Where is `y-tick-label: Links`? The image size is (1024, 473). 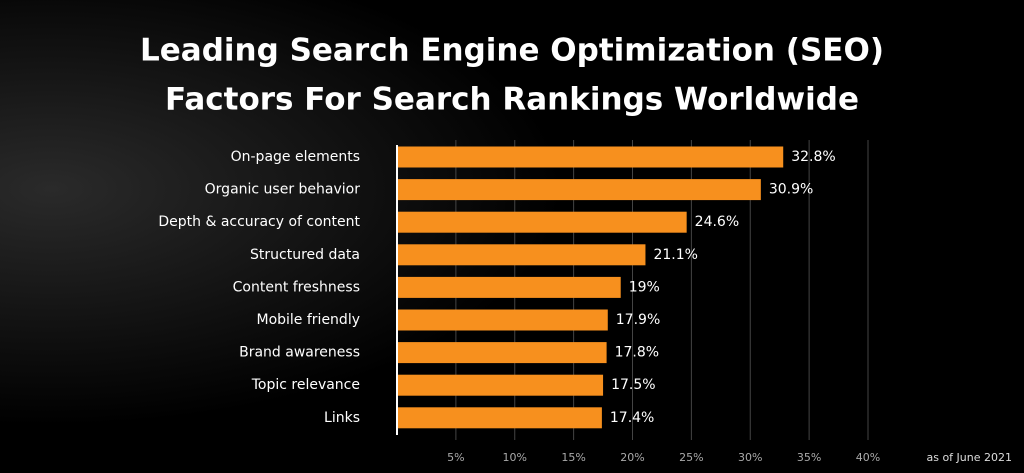 y-tick-label: Links is located at coordinates (342, 418).